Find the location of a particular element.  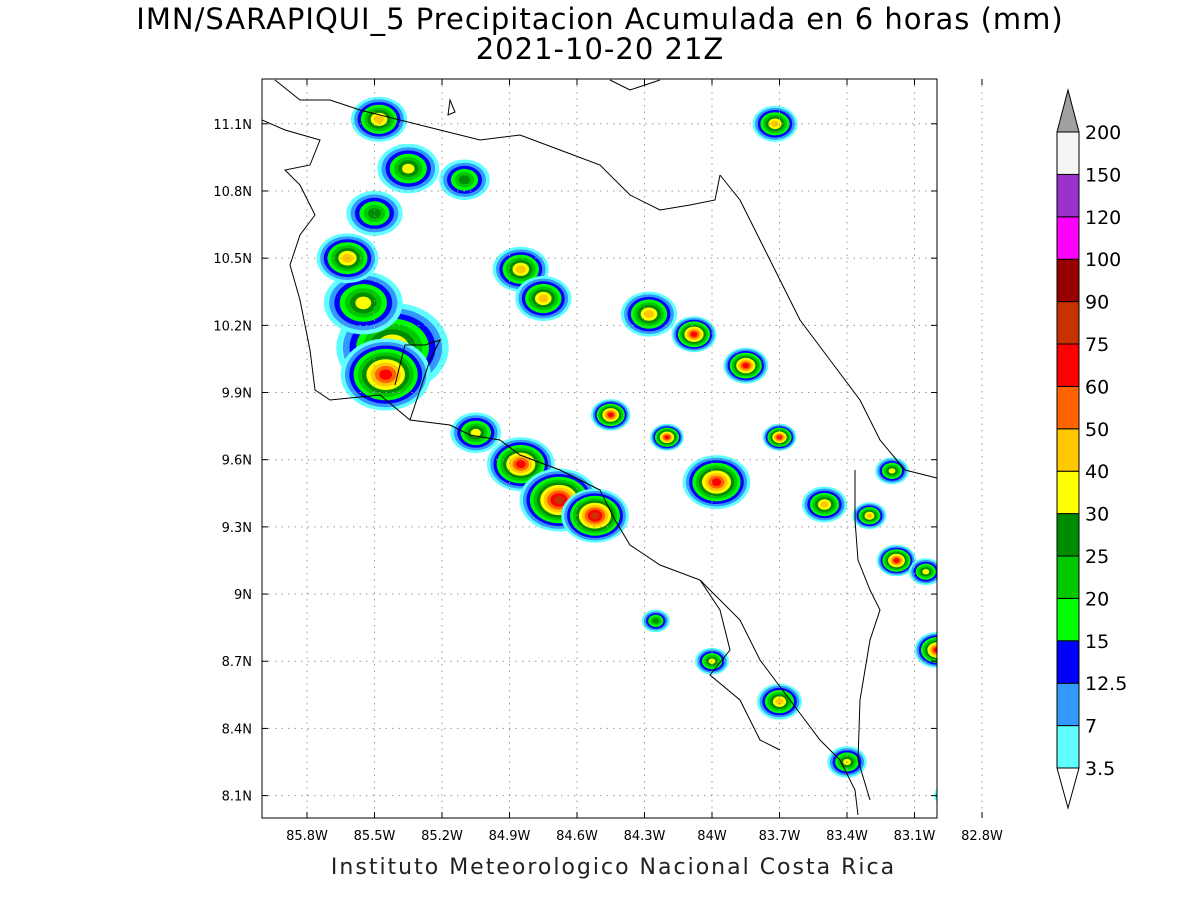

lat-tick-label: 8.4N is located at coordinates (237, 729).